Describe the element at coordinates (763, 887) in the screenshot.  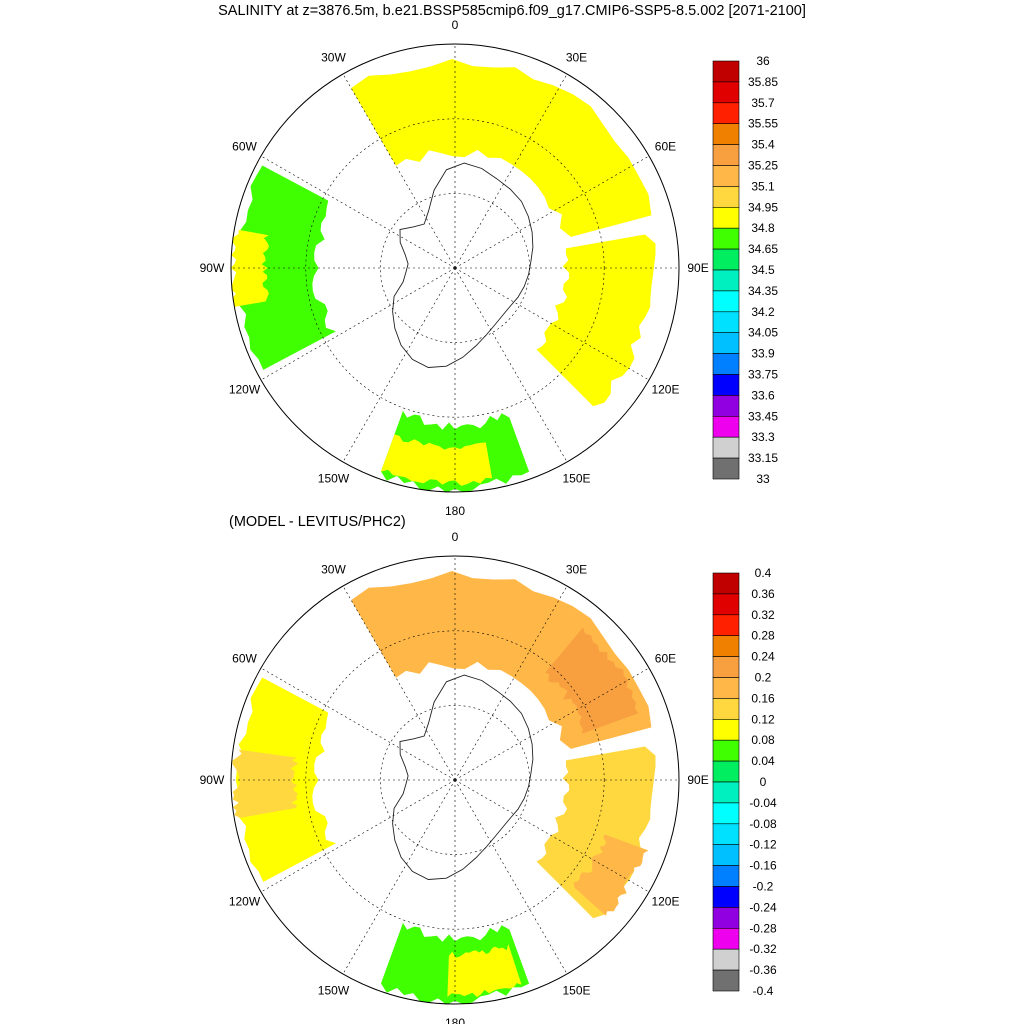
I see `colorbar-label: -0.2` at that location.